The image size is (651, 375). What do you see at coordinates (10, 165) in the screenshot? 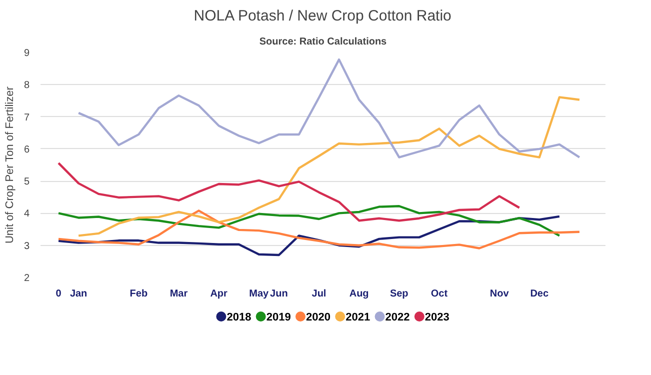
I see `y-axis-title: Unit of Crop Per Ton of Fertilizer` at bounding box center [10, 165].